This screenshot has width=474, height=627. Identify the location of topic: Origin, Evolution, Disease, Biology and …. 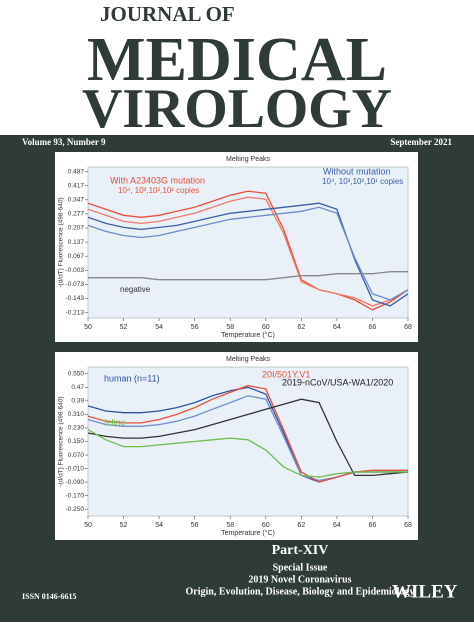
(300, 591).